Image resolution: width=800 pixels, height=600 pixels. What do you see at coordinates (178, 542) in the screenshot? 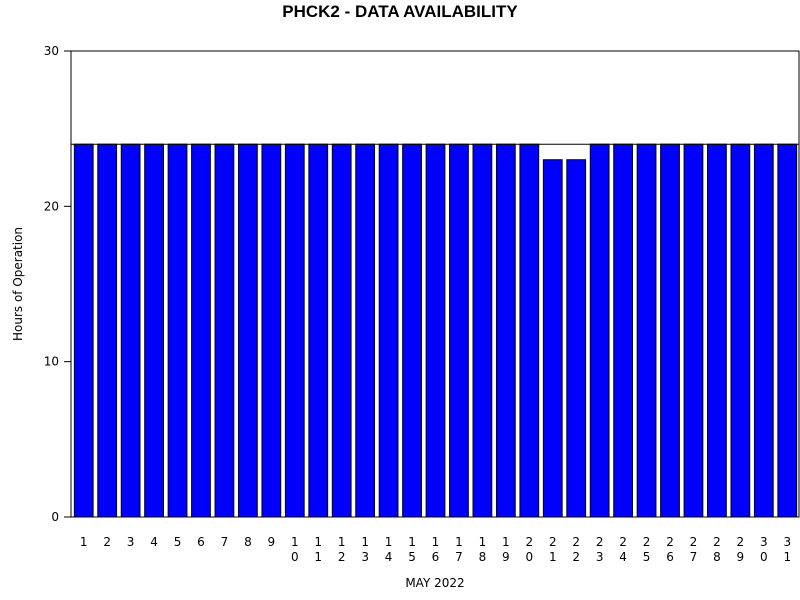
I see `x-tick-label-5: 5` at bounding box center [178, 542].